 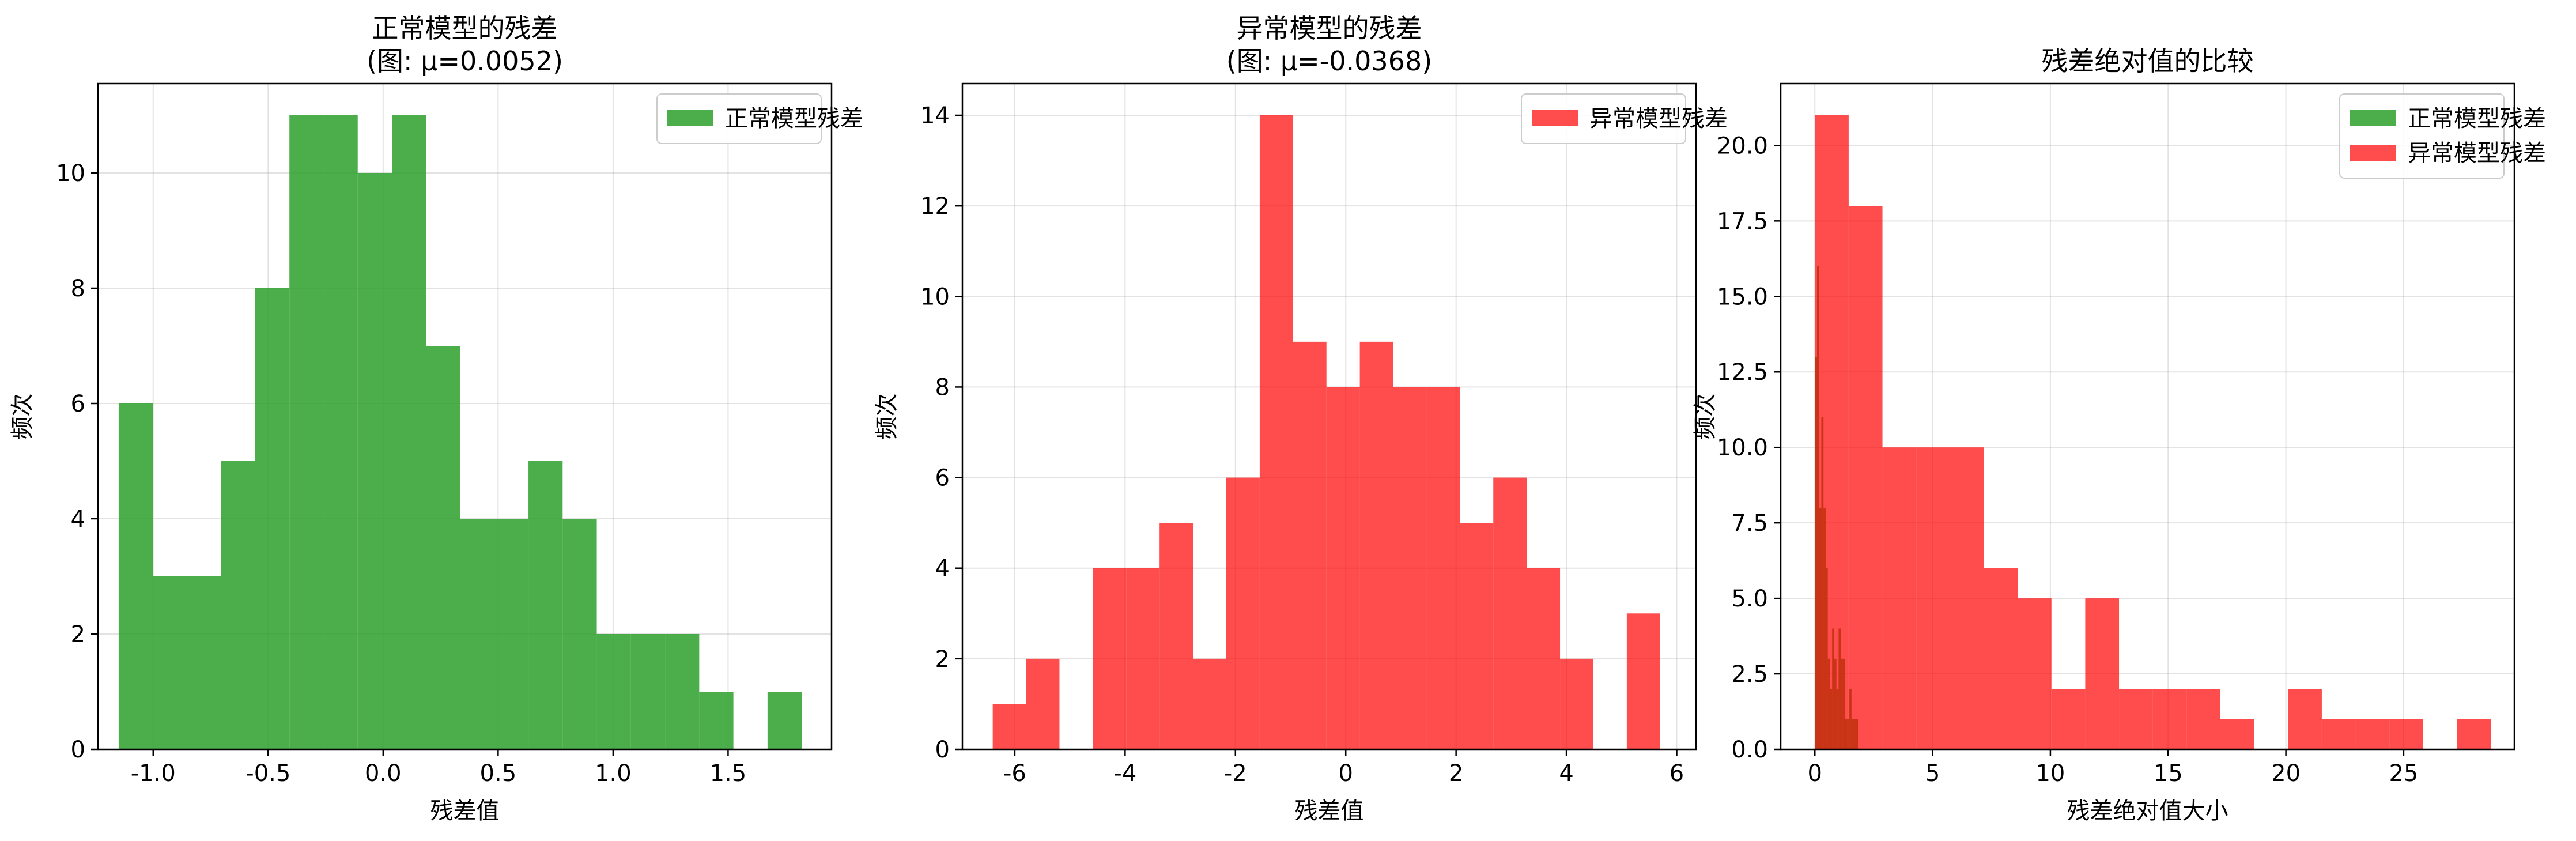 What do you see at coordinates (2477, 153) in the screenshot?
I see `legend-entry-label: 异常模型残差` at bounding box center [2477, 153].